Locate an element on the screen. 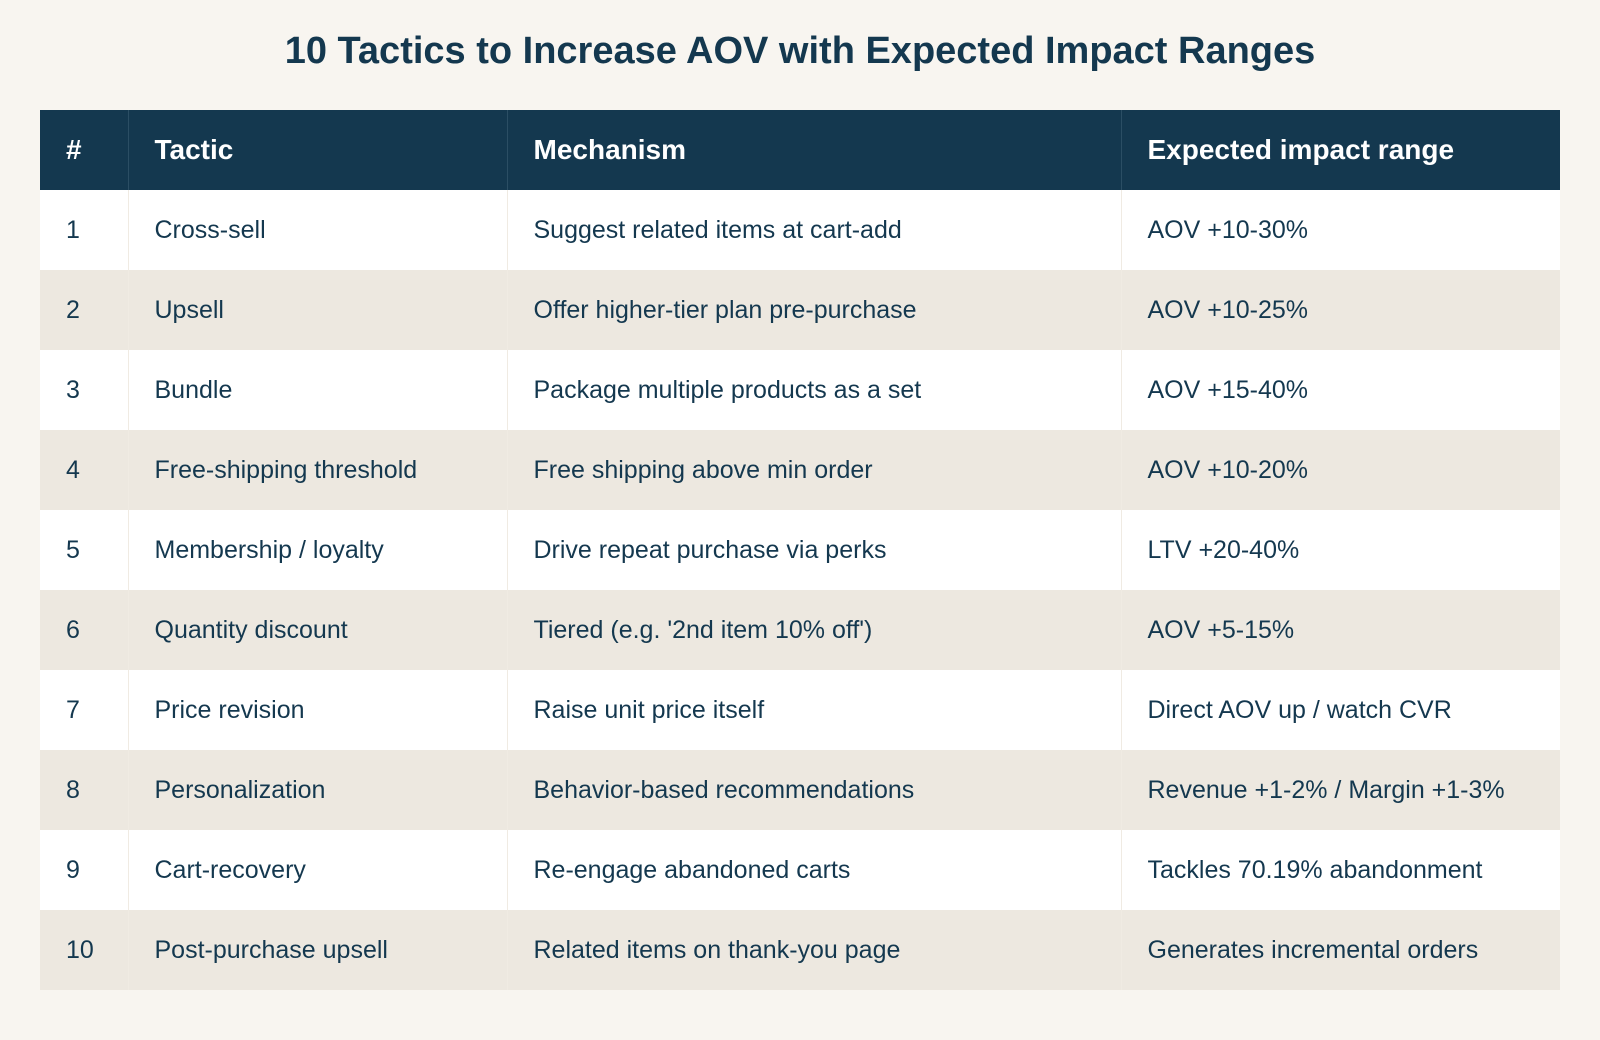 This screenshot has height=1040, width=1600. table-cell: AOV +5-15% is located at coordinates (1340, 630).